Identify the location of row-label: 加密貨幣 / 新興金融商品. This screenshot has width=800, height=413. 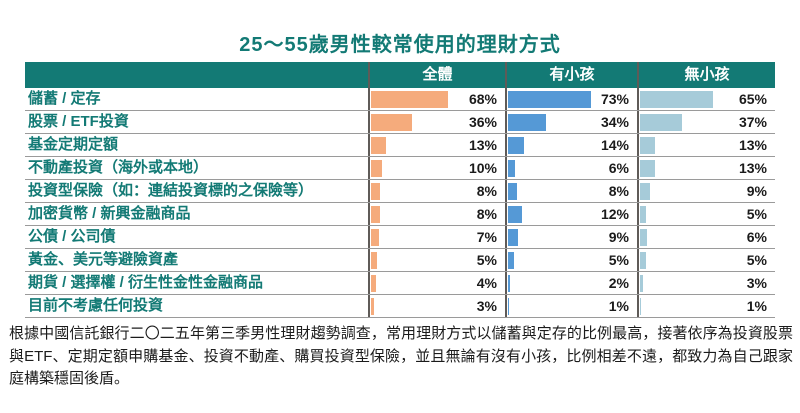
(109, 213).